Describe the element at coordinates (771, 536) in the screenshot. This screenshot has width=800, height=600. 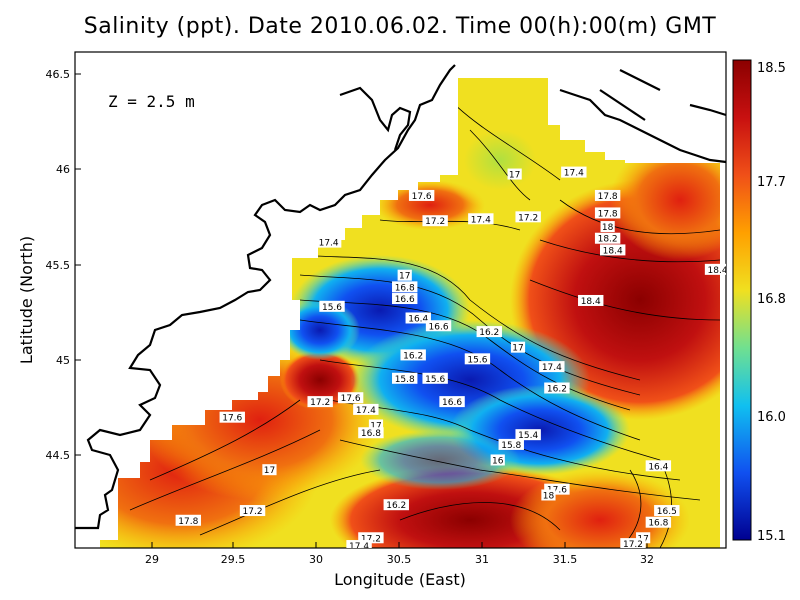
I see `colorbar-label: 15.1` at that location.